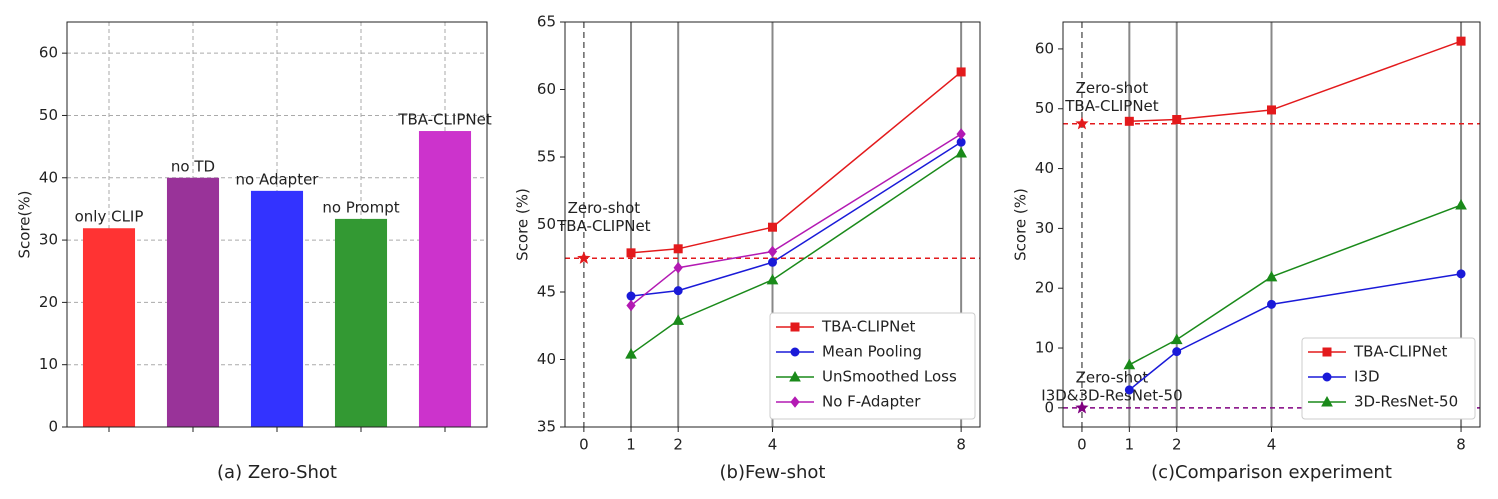  What do you see at coordinates (1111, 395) in the screenshot?
I see `annotation: I3D&3D-ResNet-50` at bounding box center [1111, 395].